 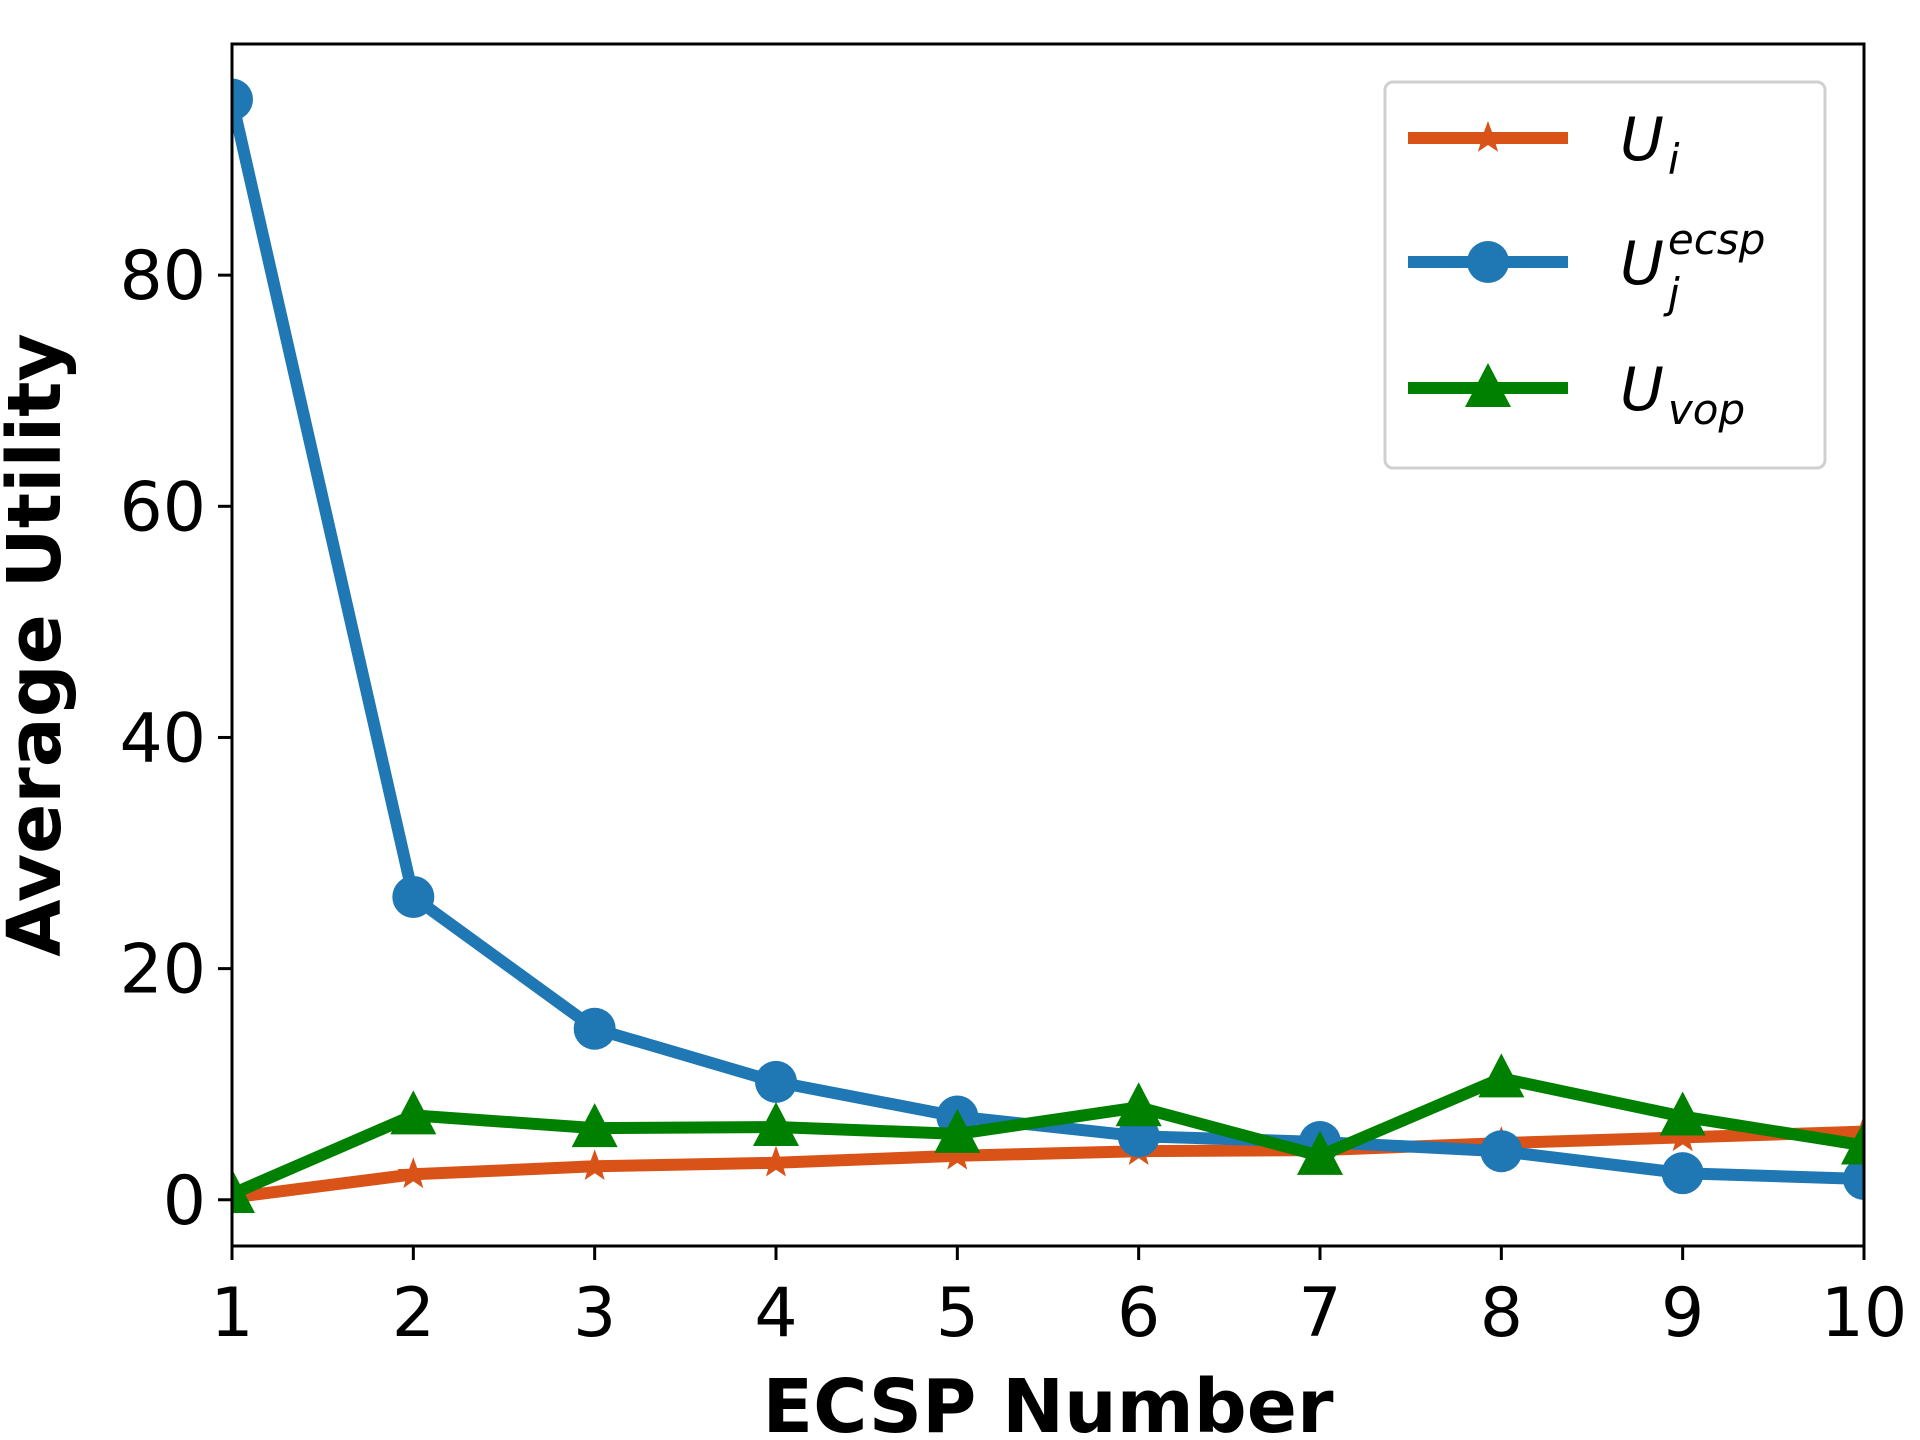 I want to click on legend-label: Uecsp j, so click(x=1692, y=266).